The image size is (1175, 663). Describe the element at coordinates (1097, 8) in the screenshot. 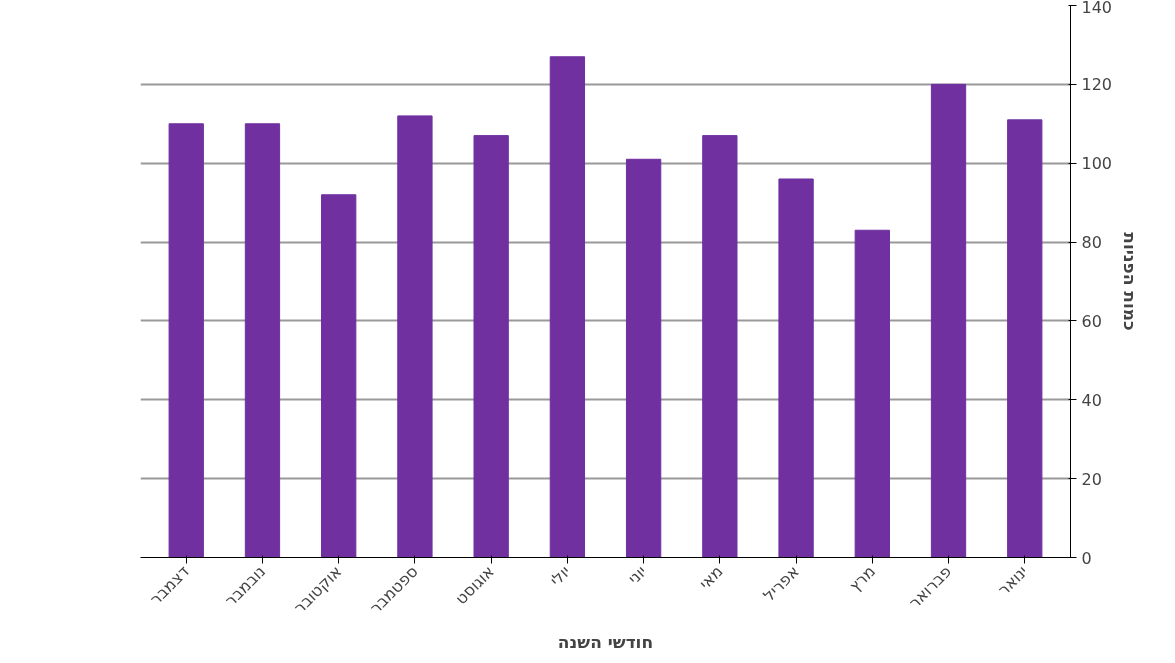

I see `y-tick-label: 140` at that location.